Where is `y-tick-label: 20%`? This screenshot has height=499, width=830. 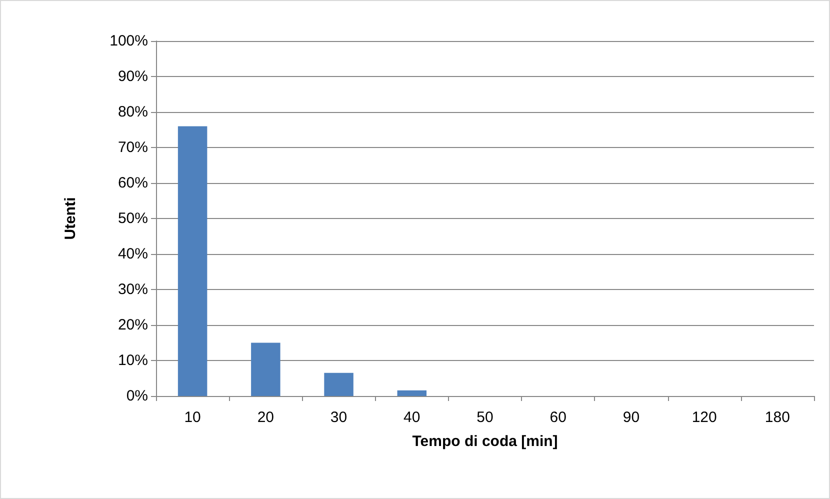 y-tick-label: 20% is located at coordinates (133, 325).